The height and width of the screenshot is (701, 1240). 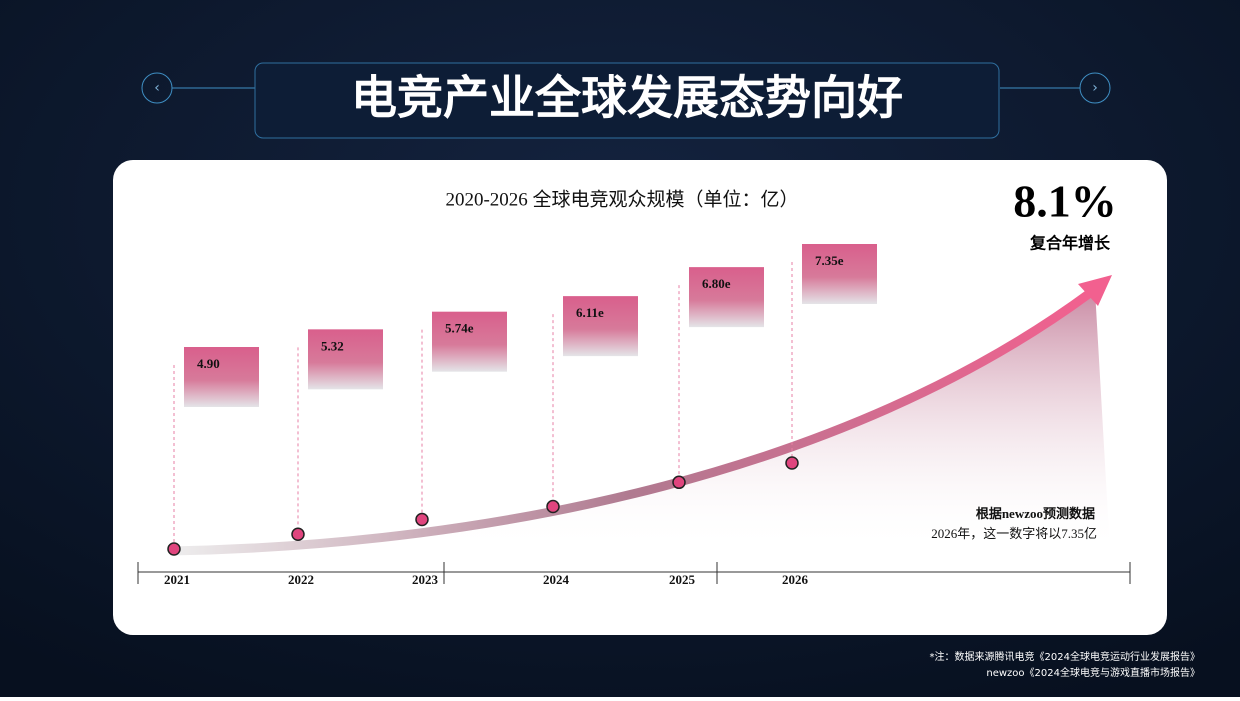 I want to click on page-title: 电竞产业全球发展态势向好, so click(x=627, y=98).